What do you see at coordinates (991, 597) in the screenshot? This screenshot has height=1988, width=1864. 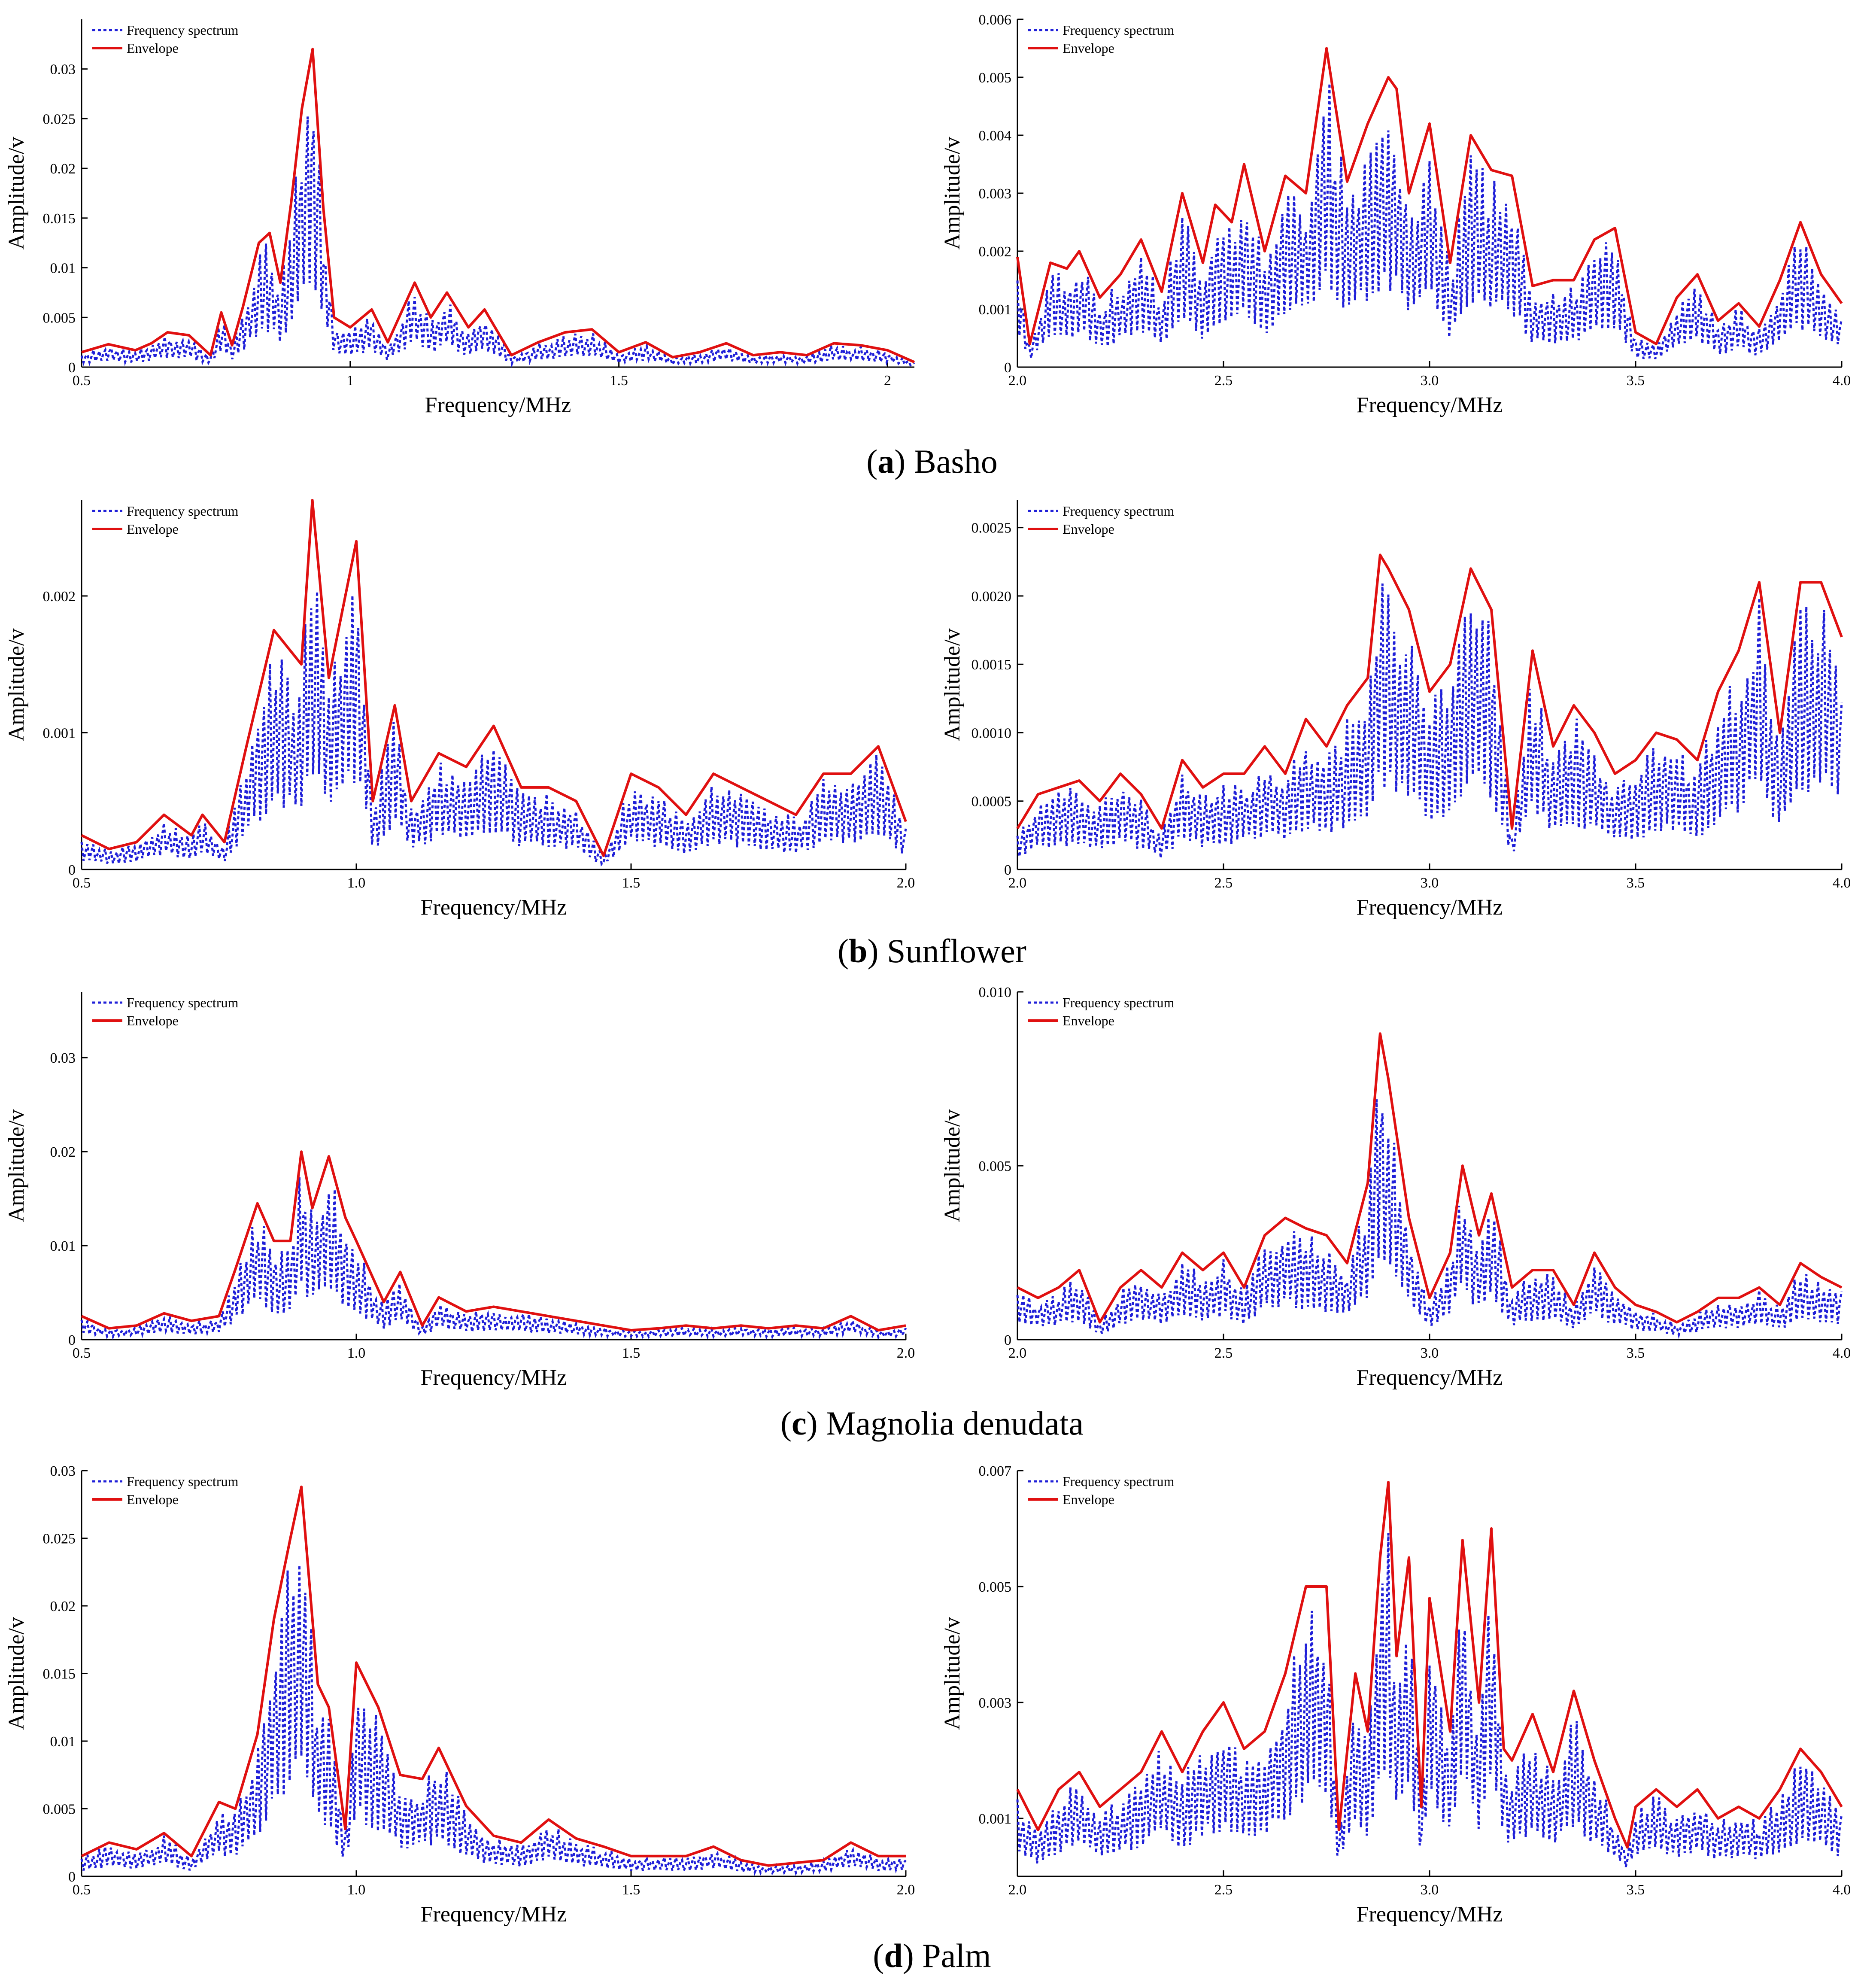 I see `y-tick-label: 0.0020` at bounding box center [991, 597].